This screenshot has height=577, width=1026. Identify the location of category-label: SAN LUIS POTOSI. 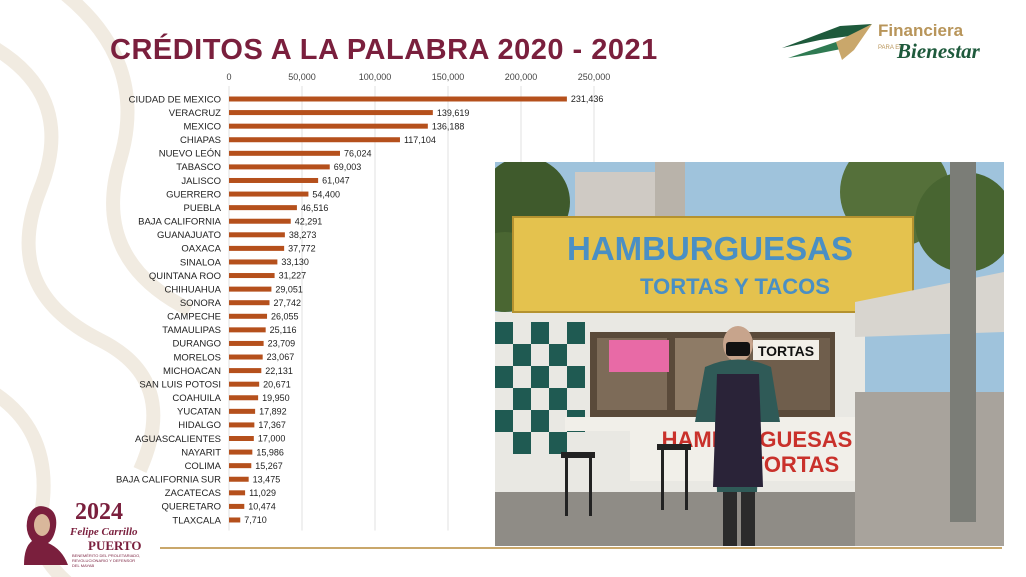
(180, 384).